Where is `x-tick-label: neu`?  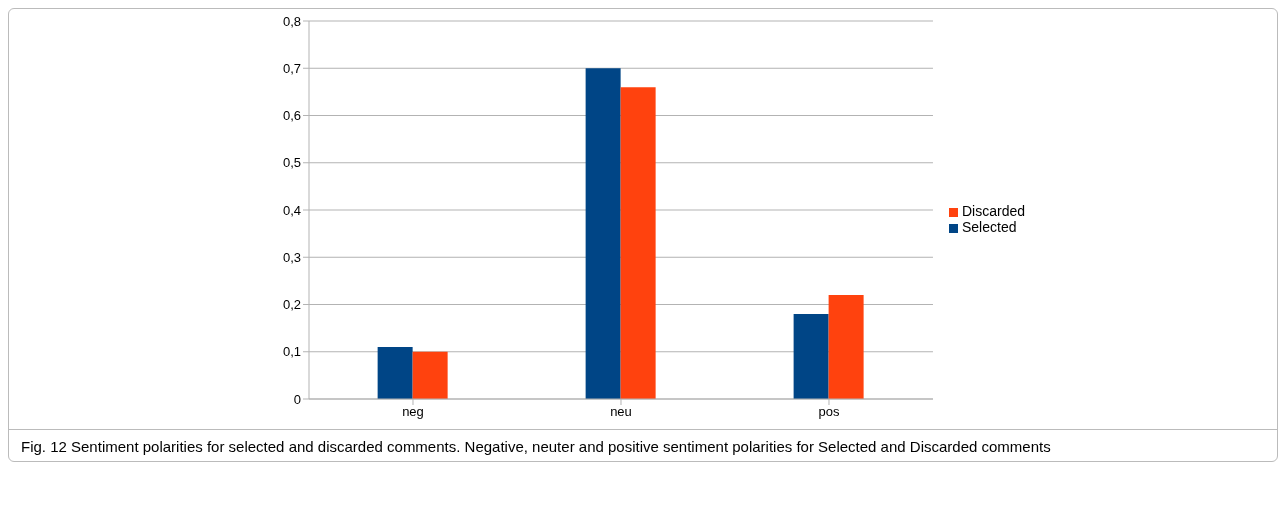
x-tick-label: neu is located at coordinates (621, 412).